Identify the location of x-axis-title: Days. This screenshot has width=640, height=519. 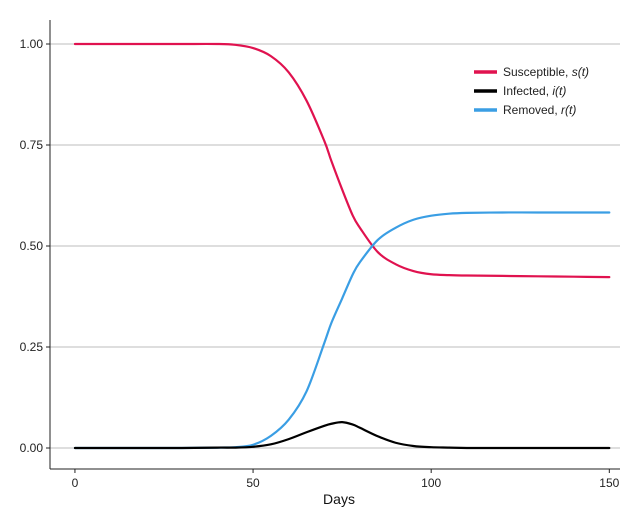
(339, 499).